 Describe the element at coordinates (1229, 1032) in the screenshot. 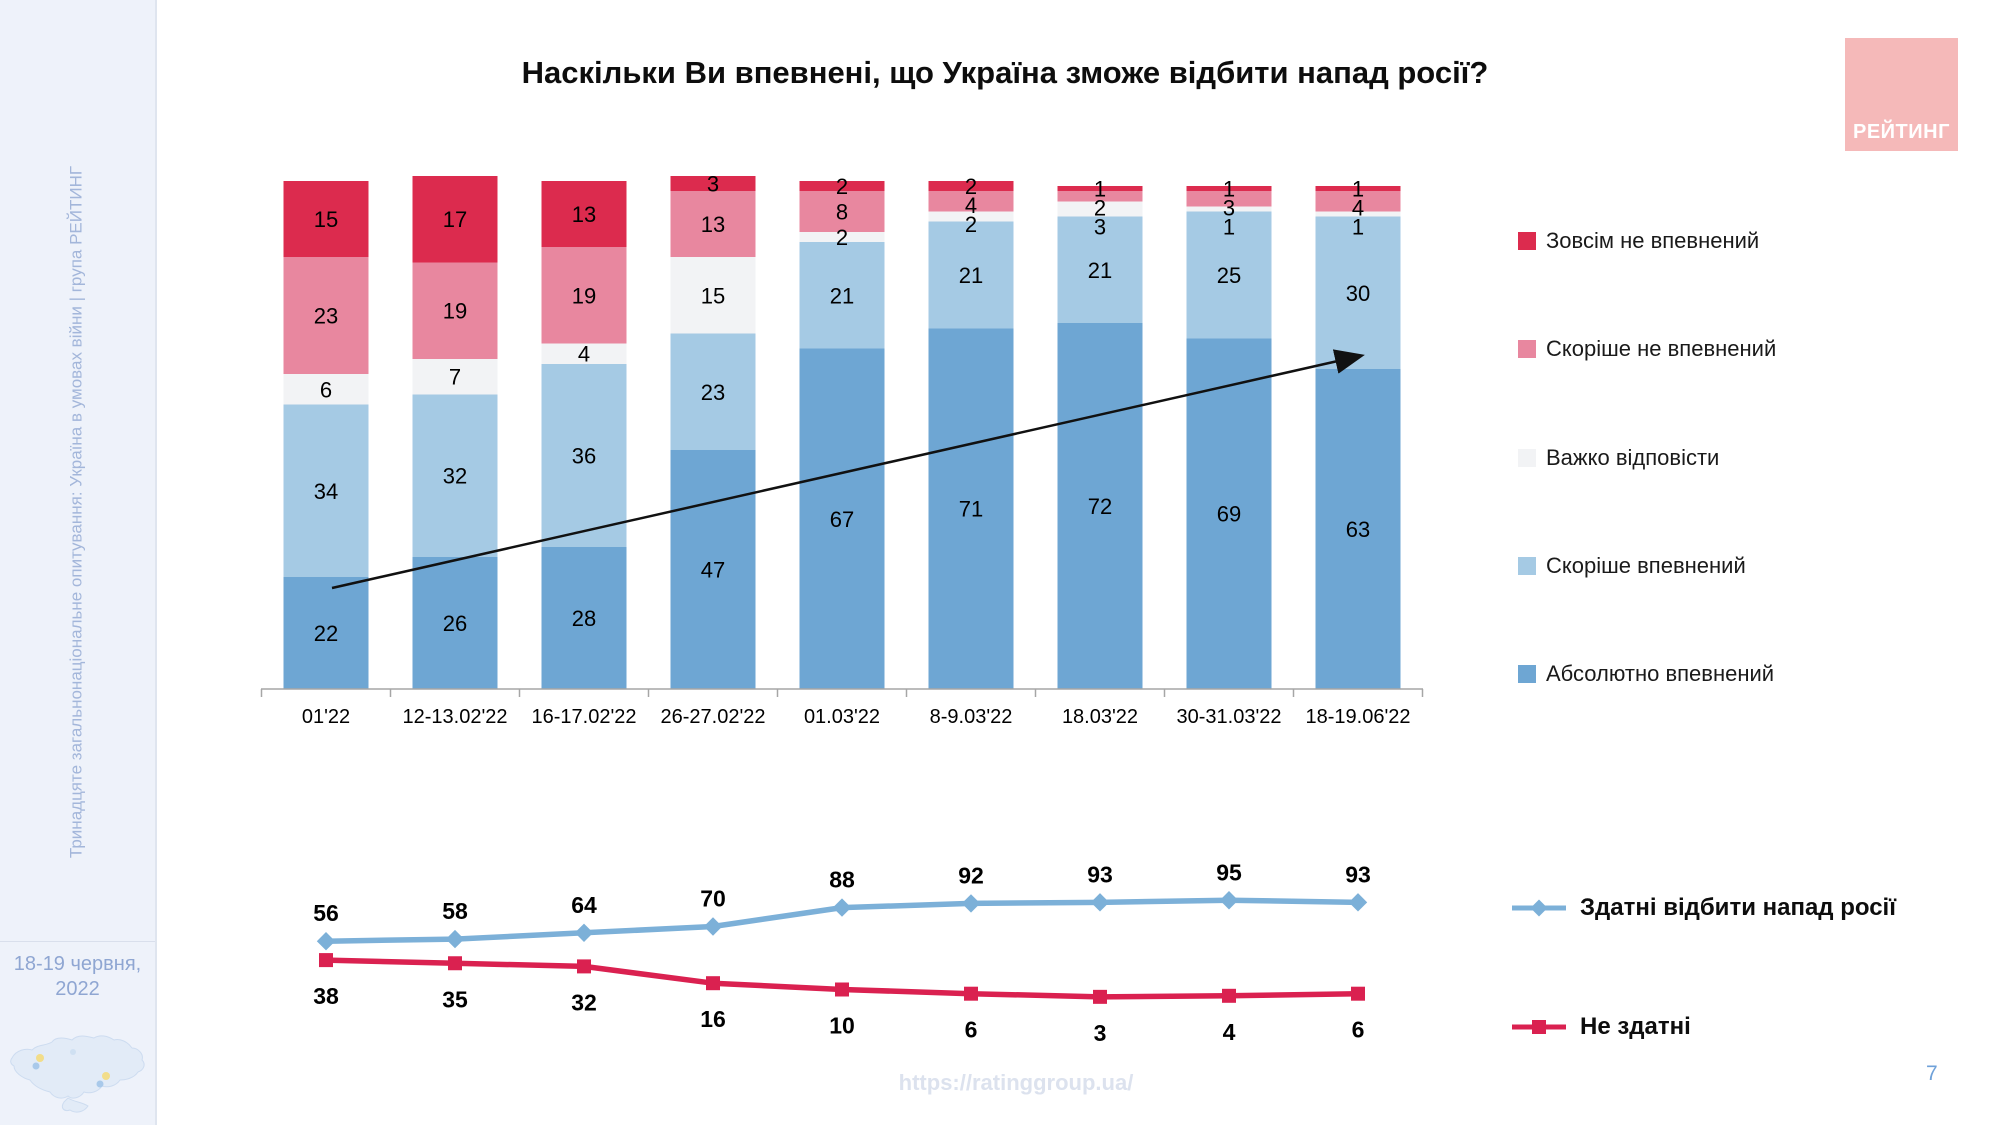

I see `line-value-label: 4` at that location.